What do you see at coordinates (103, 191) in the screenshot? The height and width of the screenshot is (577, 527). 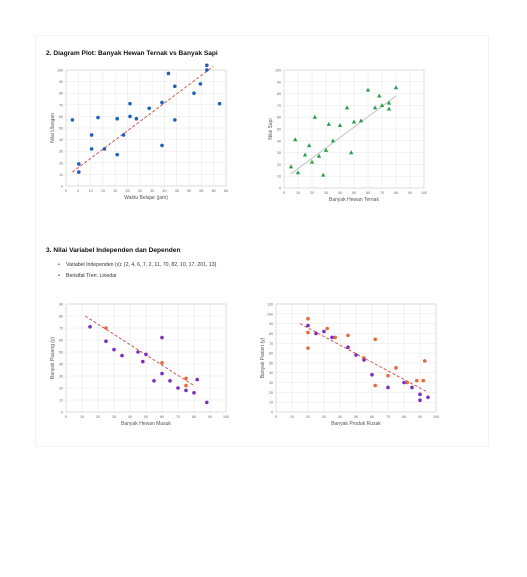 I see `x-tick-label: 15` at bounding box center [103, 191].